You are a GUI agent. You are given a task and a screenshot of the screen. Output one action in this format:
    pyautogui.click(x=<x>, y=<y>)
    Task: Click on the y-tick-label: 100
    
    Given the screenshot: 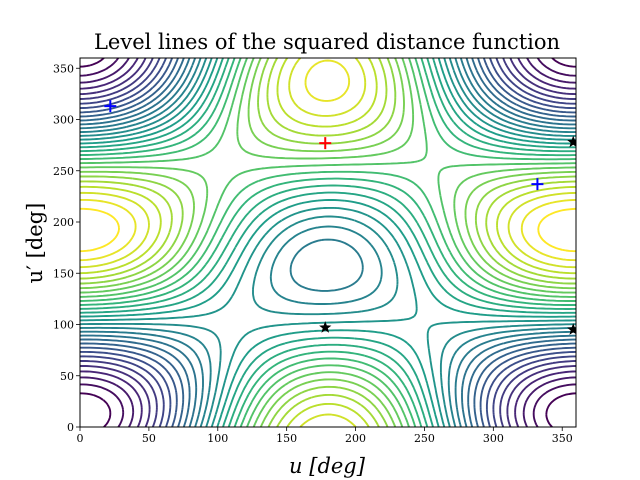 What is the action you would take?
    pyautogui.click(x=63, y=325)
    